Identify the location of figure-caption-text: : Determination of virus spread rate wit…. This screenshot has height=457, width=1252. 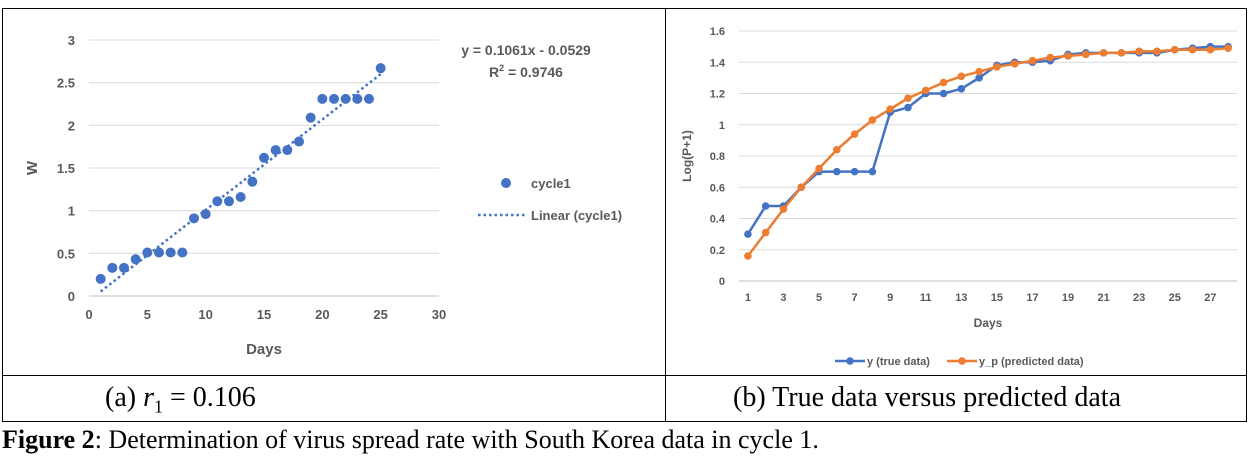
(456, 439).